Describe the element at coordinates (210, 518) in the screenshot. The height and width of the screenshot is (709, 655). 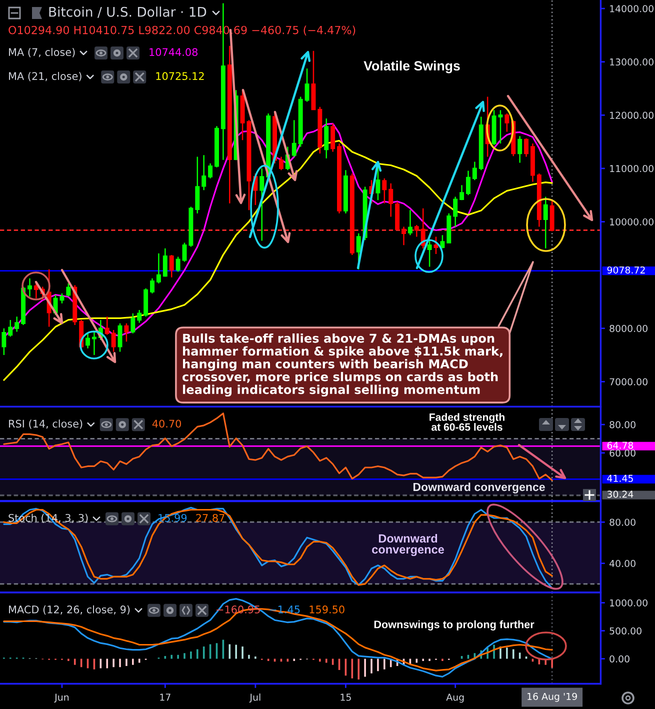
I see `annotation: 27.87` at that location.